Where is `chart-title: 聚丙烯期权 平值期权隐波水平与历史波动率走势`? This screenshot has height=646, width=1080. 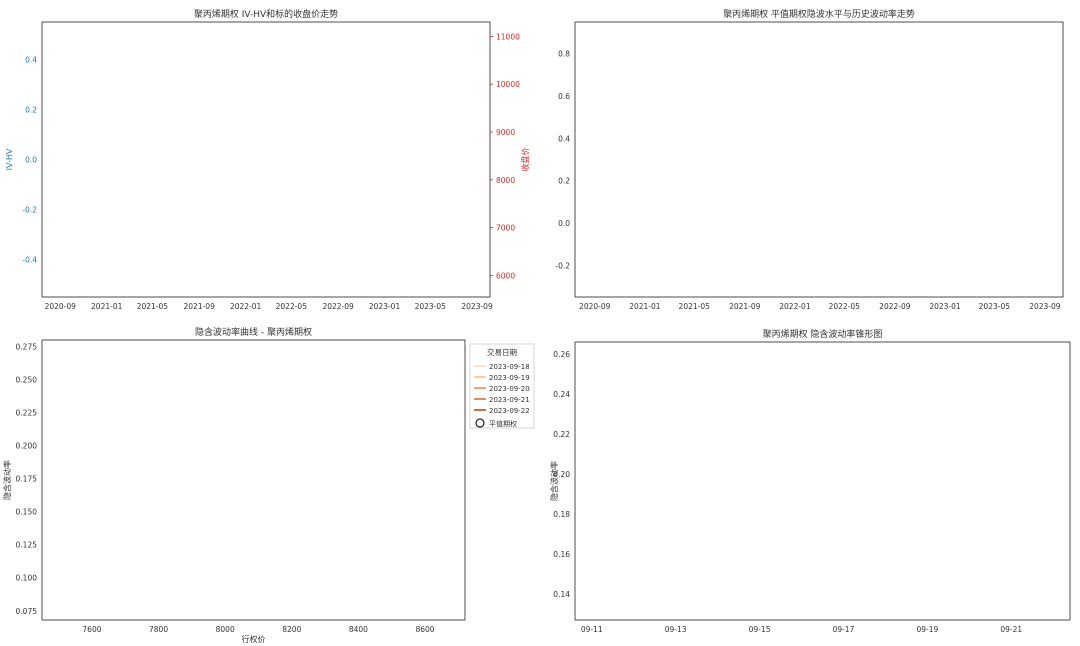
chart-title: 聚丙烯期权 平值期权隐波水平与历史波动率走势 is located at coordinates (819, 14).